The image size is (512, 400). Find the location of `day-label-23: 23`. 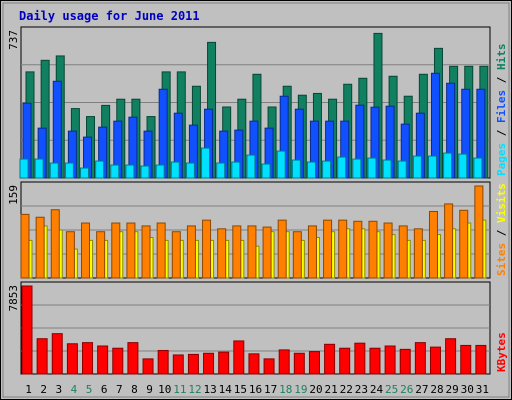

day-label-23: 23 is located at coordinates (361, 389).